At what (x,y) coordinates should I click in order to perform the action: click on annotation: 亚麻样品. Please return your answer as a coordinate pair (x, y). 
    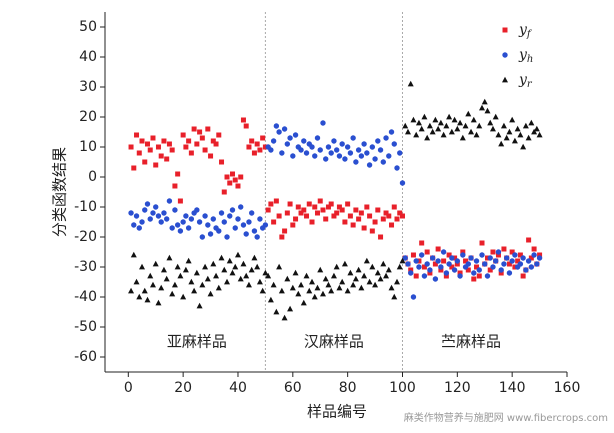
    Looking at the image, I should click on (197, 342).